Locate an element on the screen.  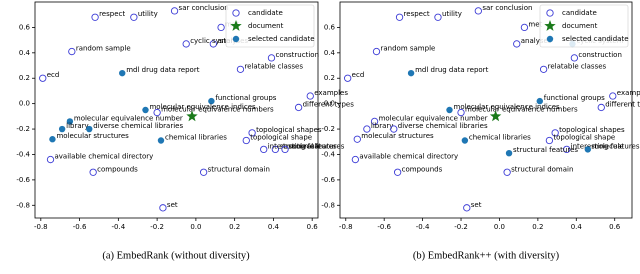
point-label: diverse chemical libraries is located at coordinates (443, 126).